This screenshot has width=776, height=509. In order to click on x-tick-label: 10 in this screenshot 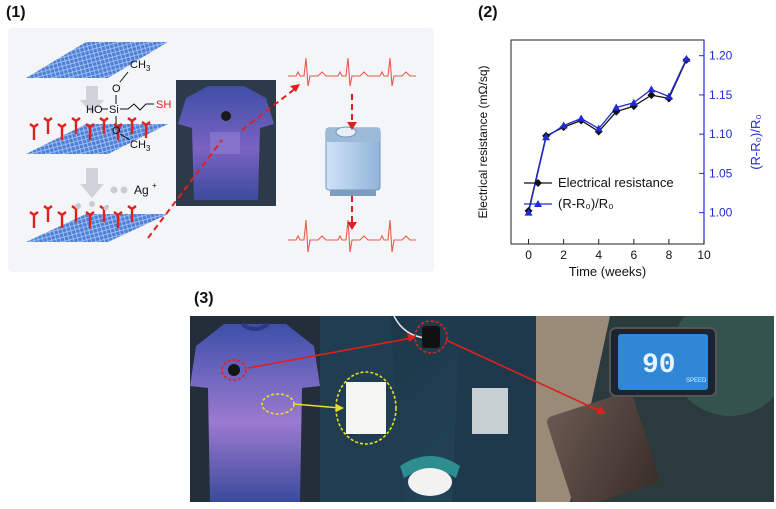, I will do `click(704, 255)`.